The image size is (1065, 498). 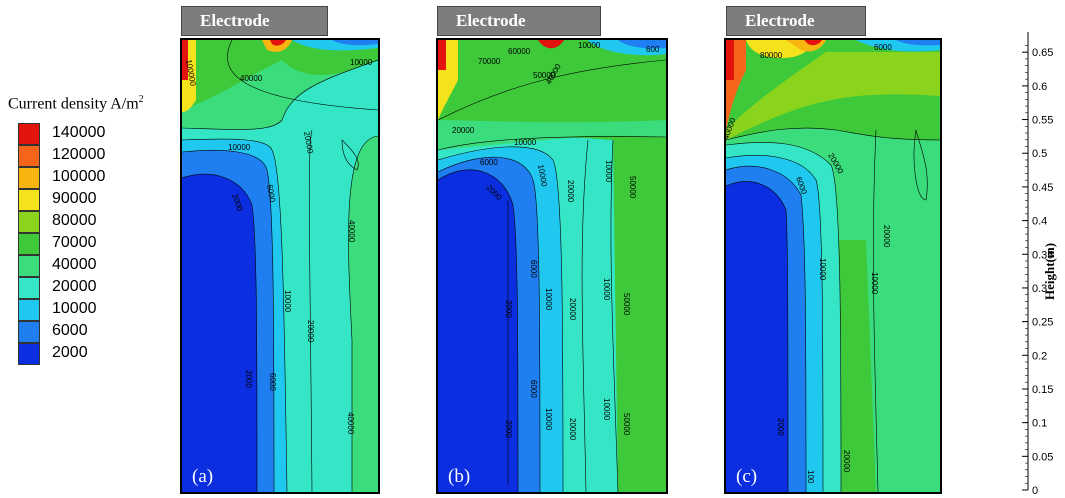 What do you see at coordinates (1039, 222) in the screenshot?
I see `tick-label: 0.4` at bounding box center [1039, 222].